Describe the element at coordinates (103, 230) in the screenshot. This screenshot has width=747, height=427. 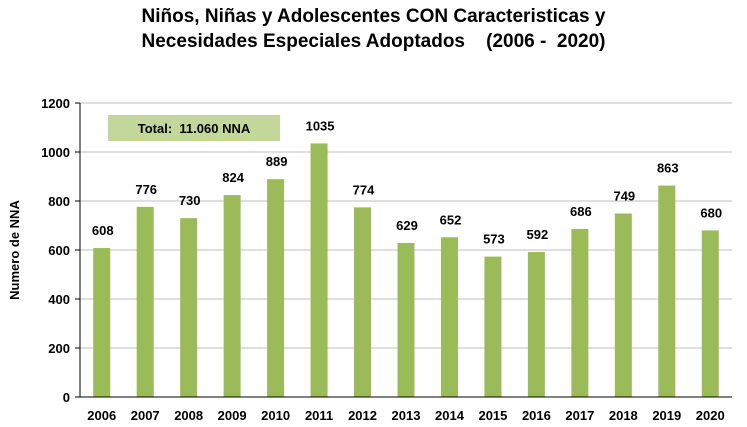
I see `data-label: 608` at that location.